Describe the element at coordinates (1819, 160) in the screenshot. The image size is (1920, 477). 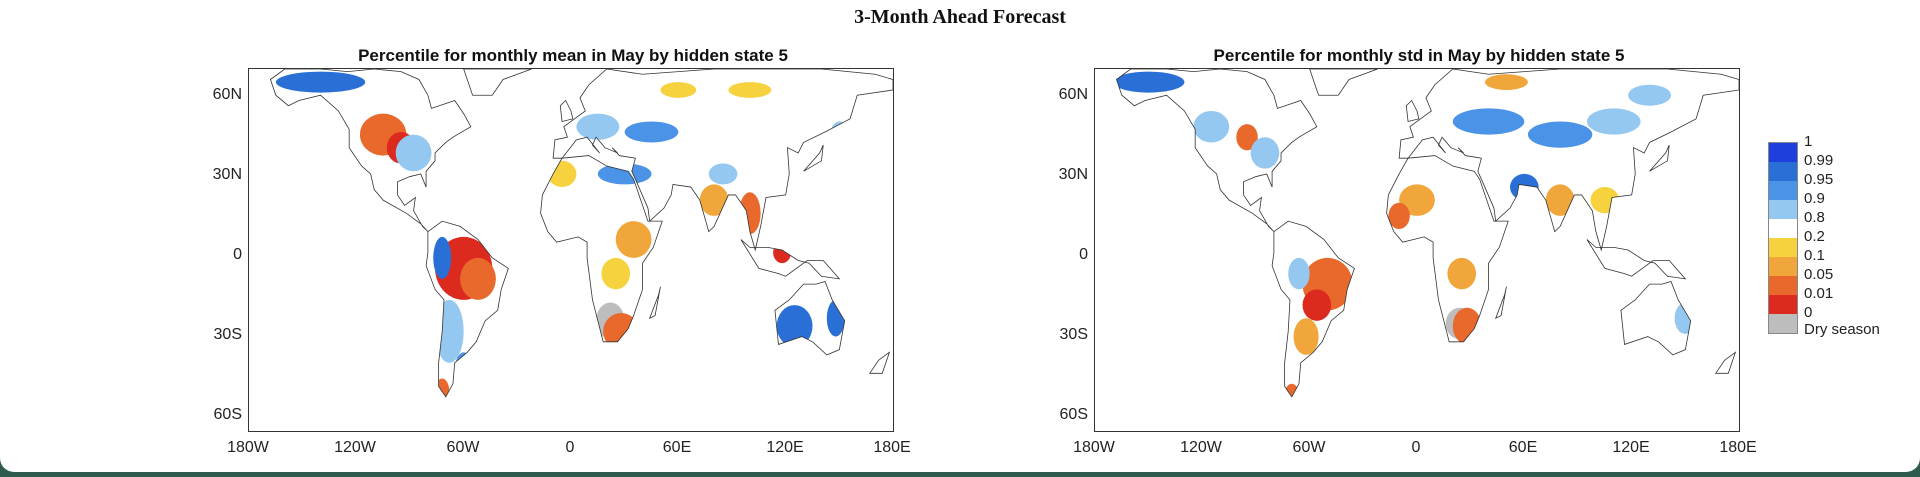
I see `colorbar-label: 0.99` at that location.